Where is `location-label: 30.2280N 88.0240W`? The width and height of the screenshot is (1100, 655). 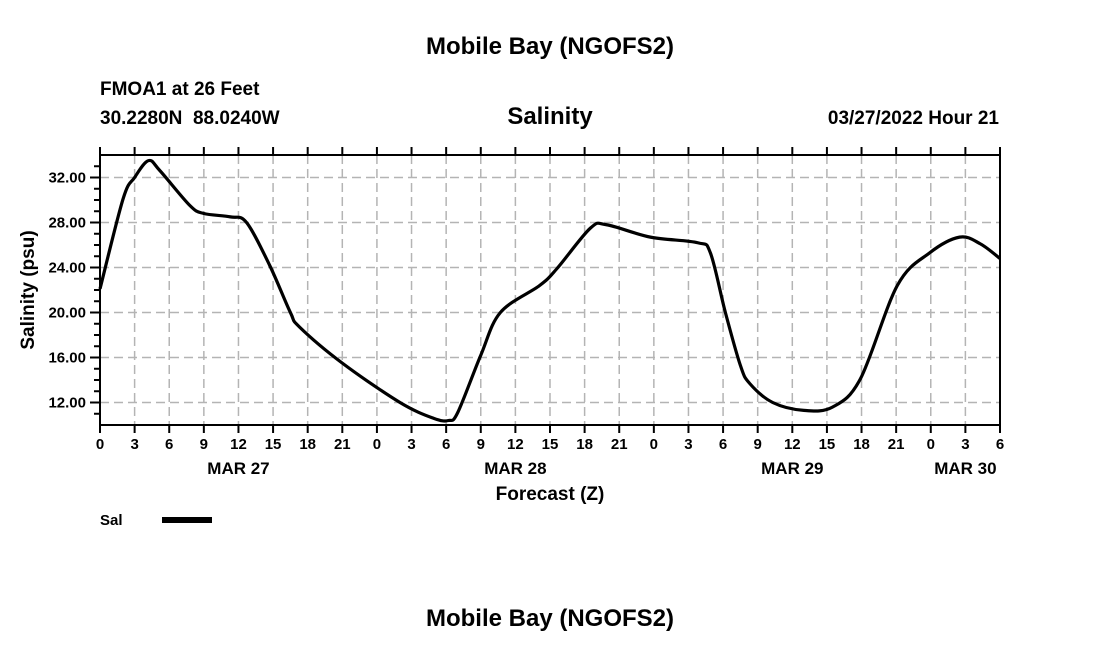 location-label: 30.2280N 88.0240W is located at coordinates (190, 118).